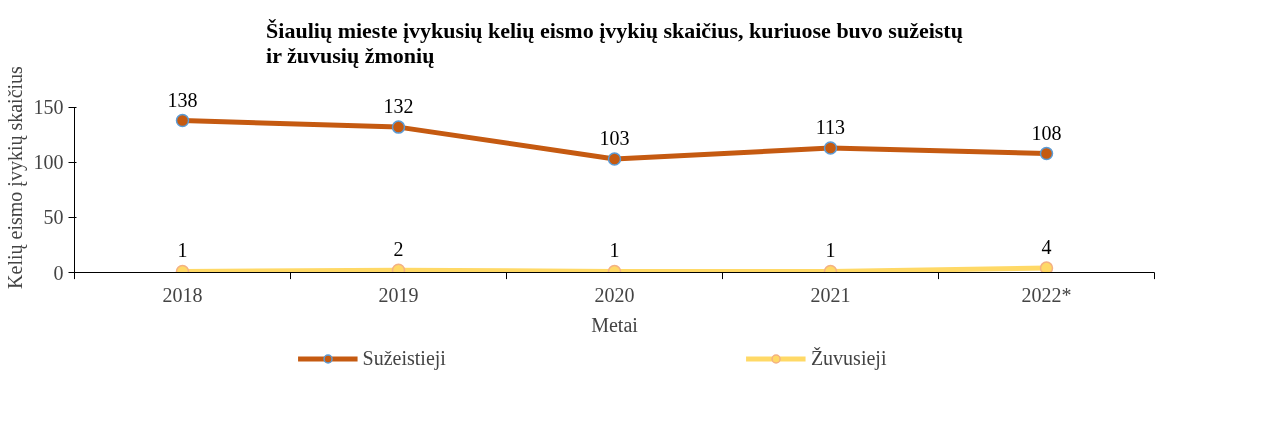 This screenshot has width=1285, height=421. What do you see at coordinates (614, 138) in the screenshot?
I see `data-label: 103` at bounding box center [614, 138].